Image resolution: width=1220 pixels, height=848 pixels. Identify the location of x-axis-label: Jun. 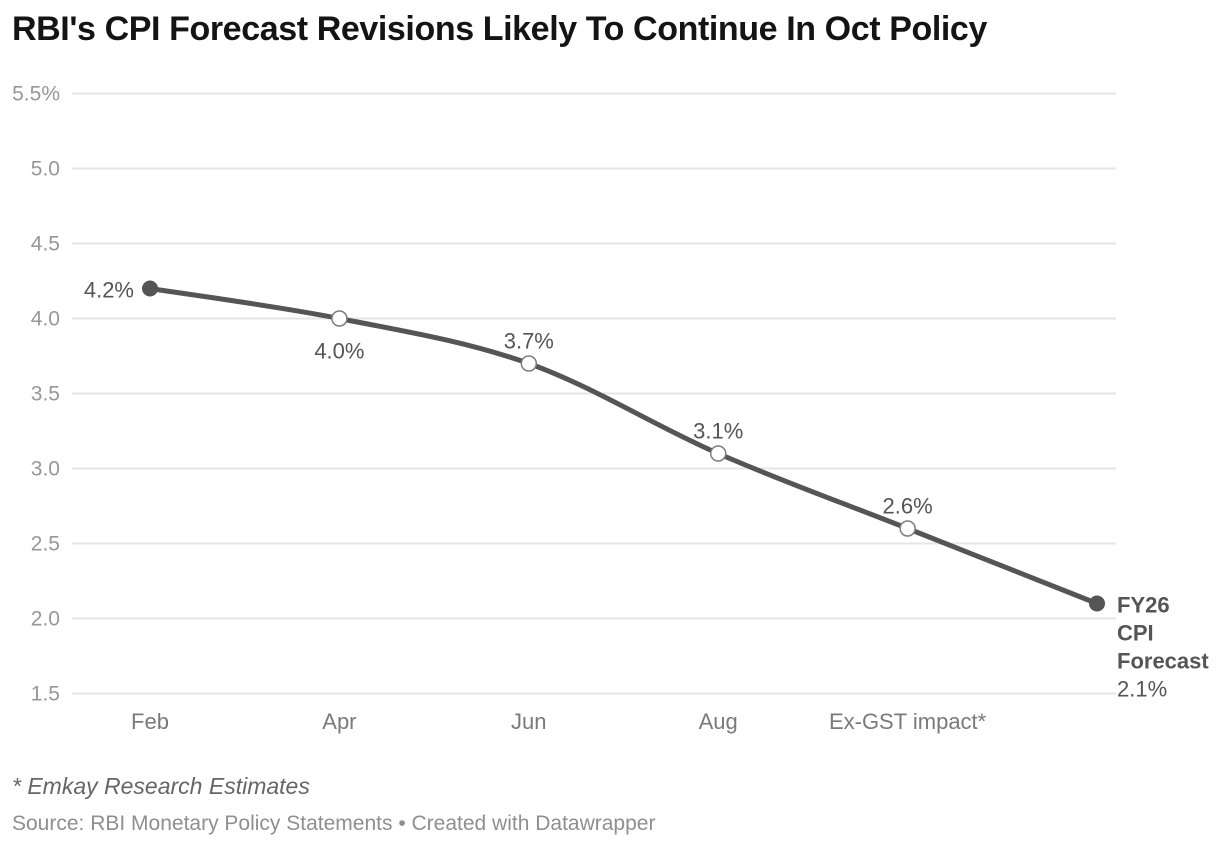
(528, 721).